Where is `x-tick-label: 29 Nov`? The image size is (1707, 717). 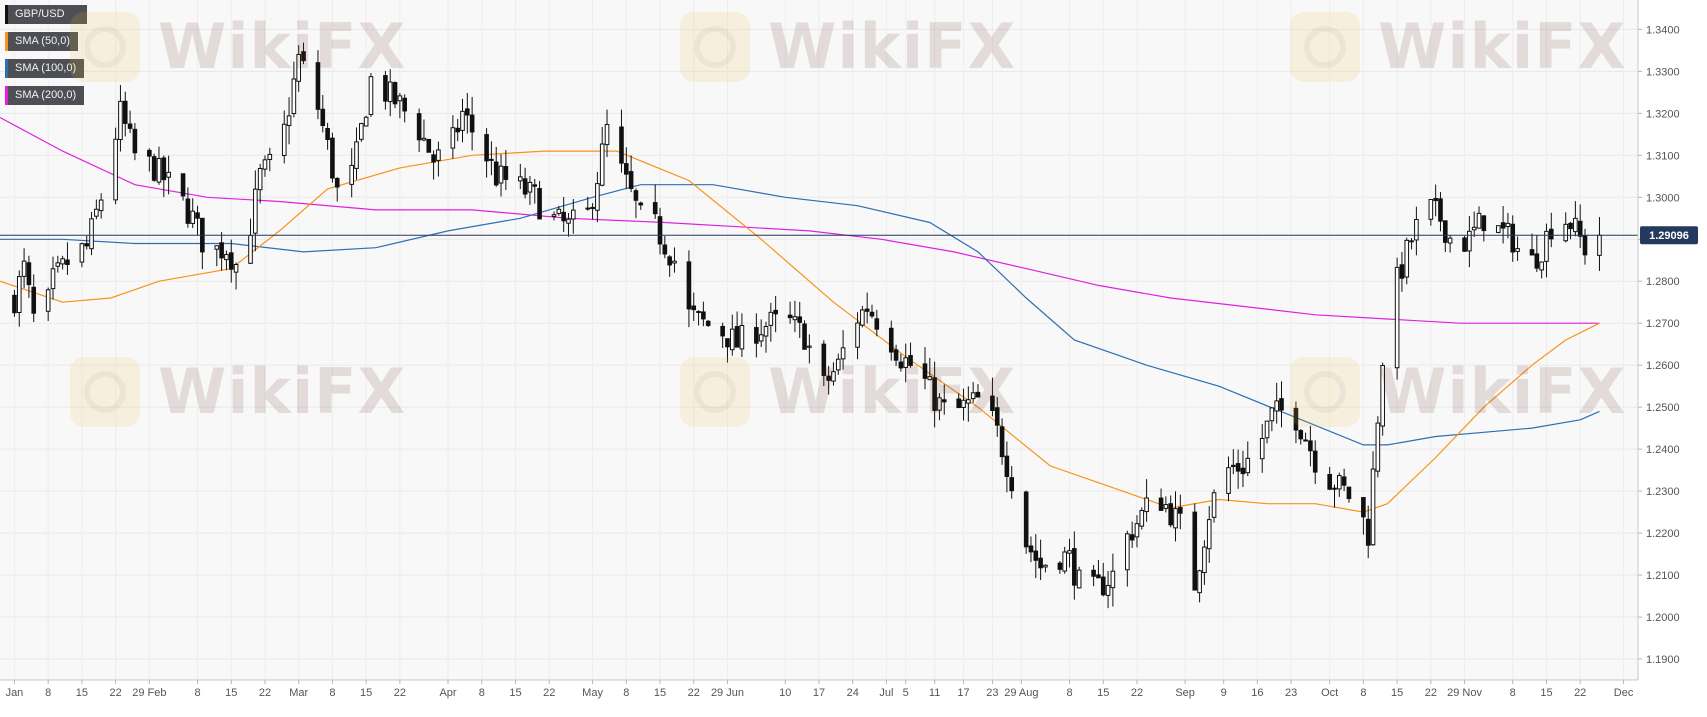 x-tick-label: 29 Nov is located at coordinates (1464, 693).